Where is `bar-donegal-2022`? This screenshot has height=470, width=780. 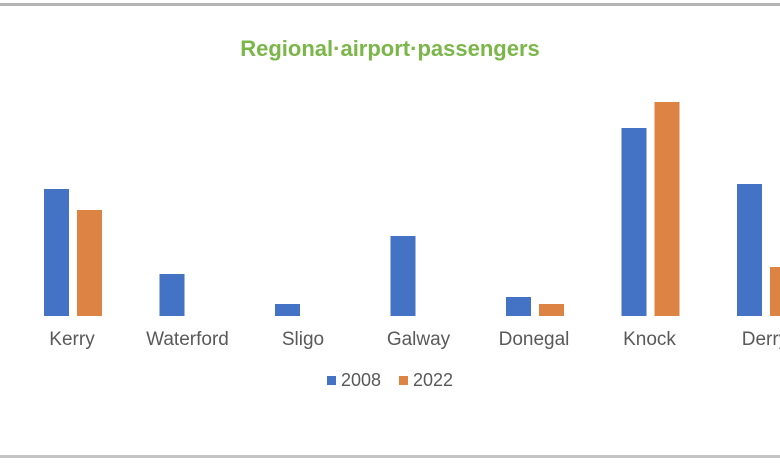
bar-donegal-2022 is located at coordinates (551, 310).